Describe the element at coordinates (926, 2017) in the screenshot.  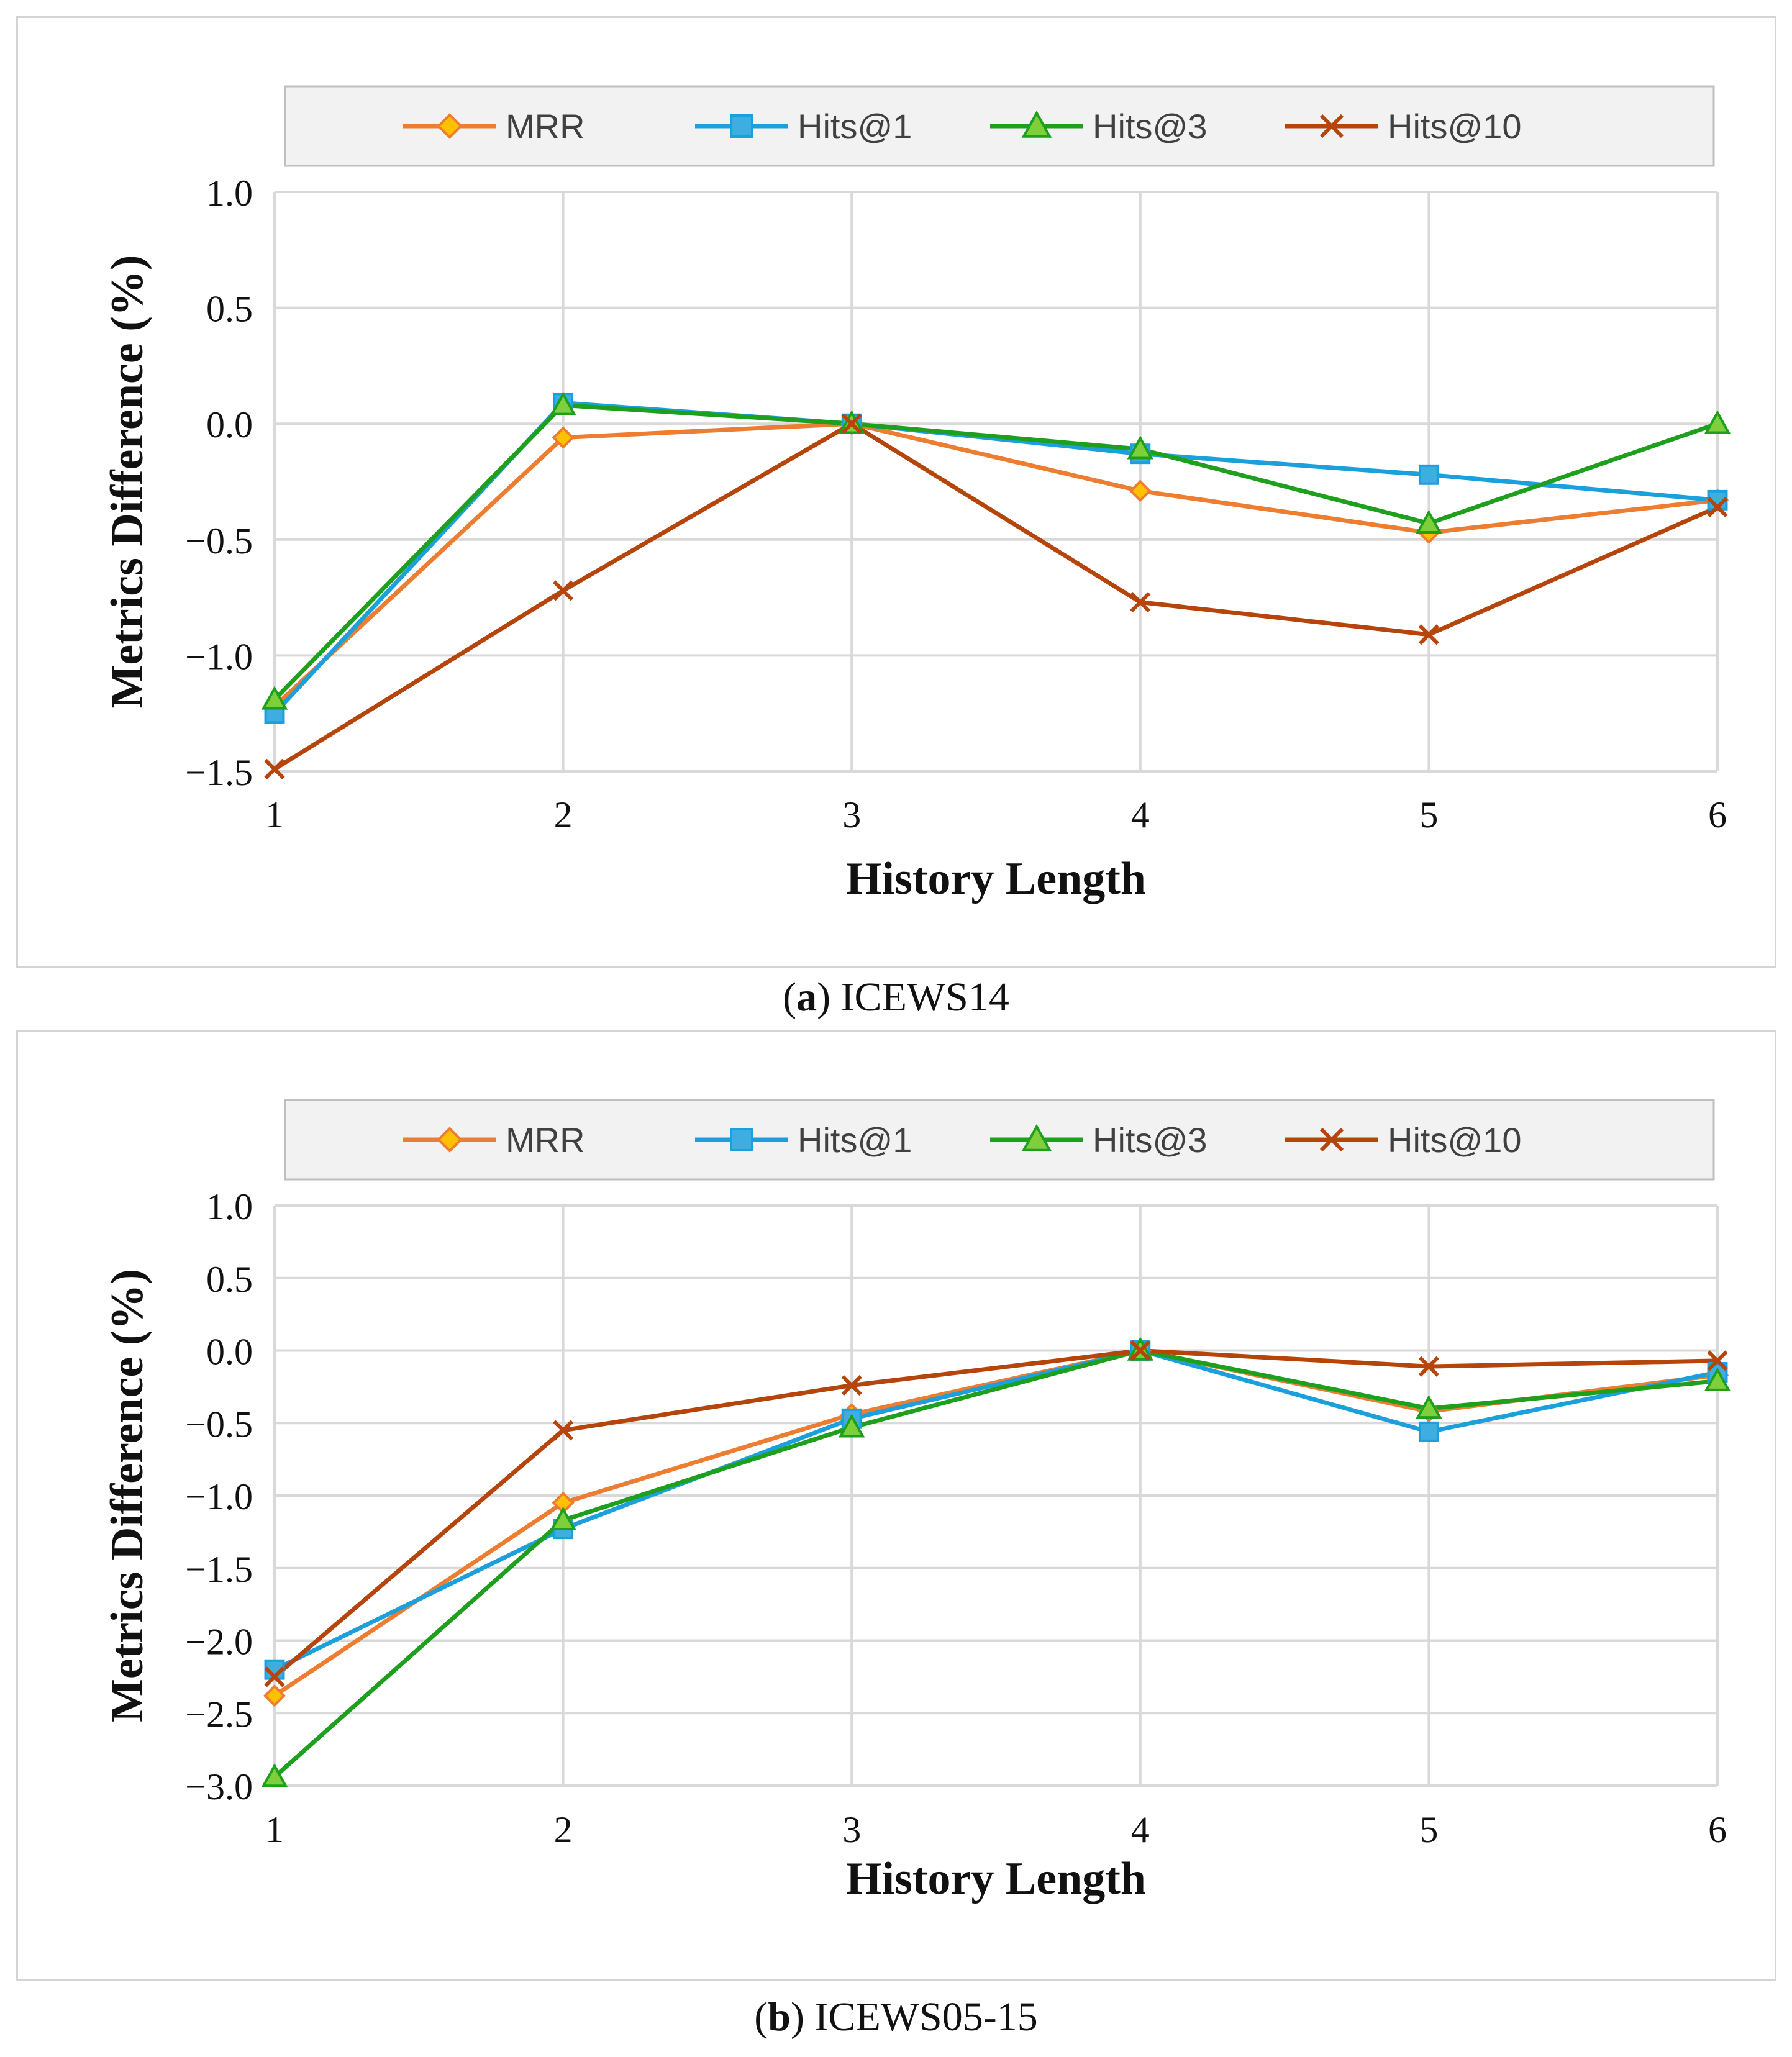
I see `caption-b-text: ICEWS05-15` at that location.